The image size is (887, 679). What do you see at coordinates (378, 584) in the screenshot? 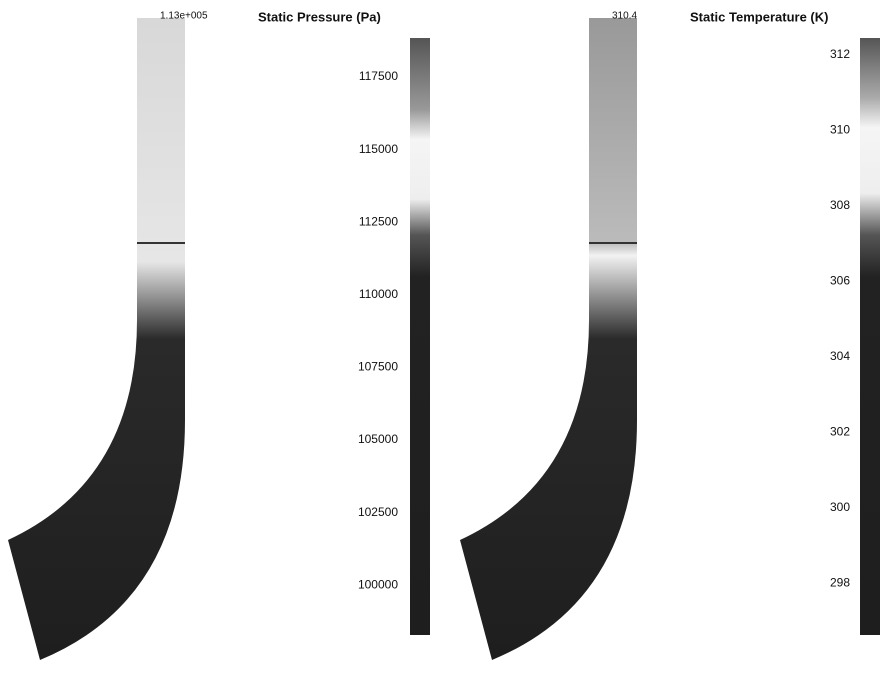
I see `scale-label: 100000` at bounding box center [378, 584].